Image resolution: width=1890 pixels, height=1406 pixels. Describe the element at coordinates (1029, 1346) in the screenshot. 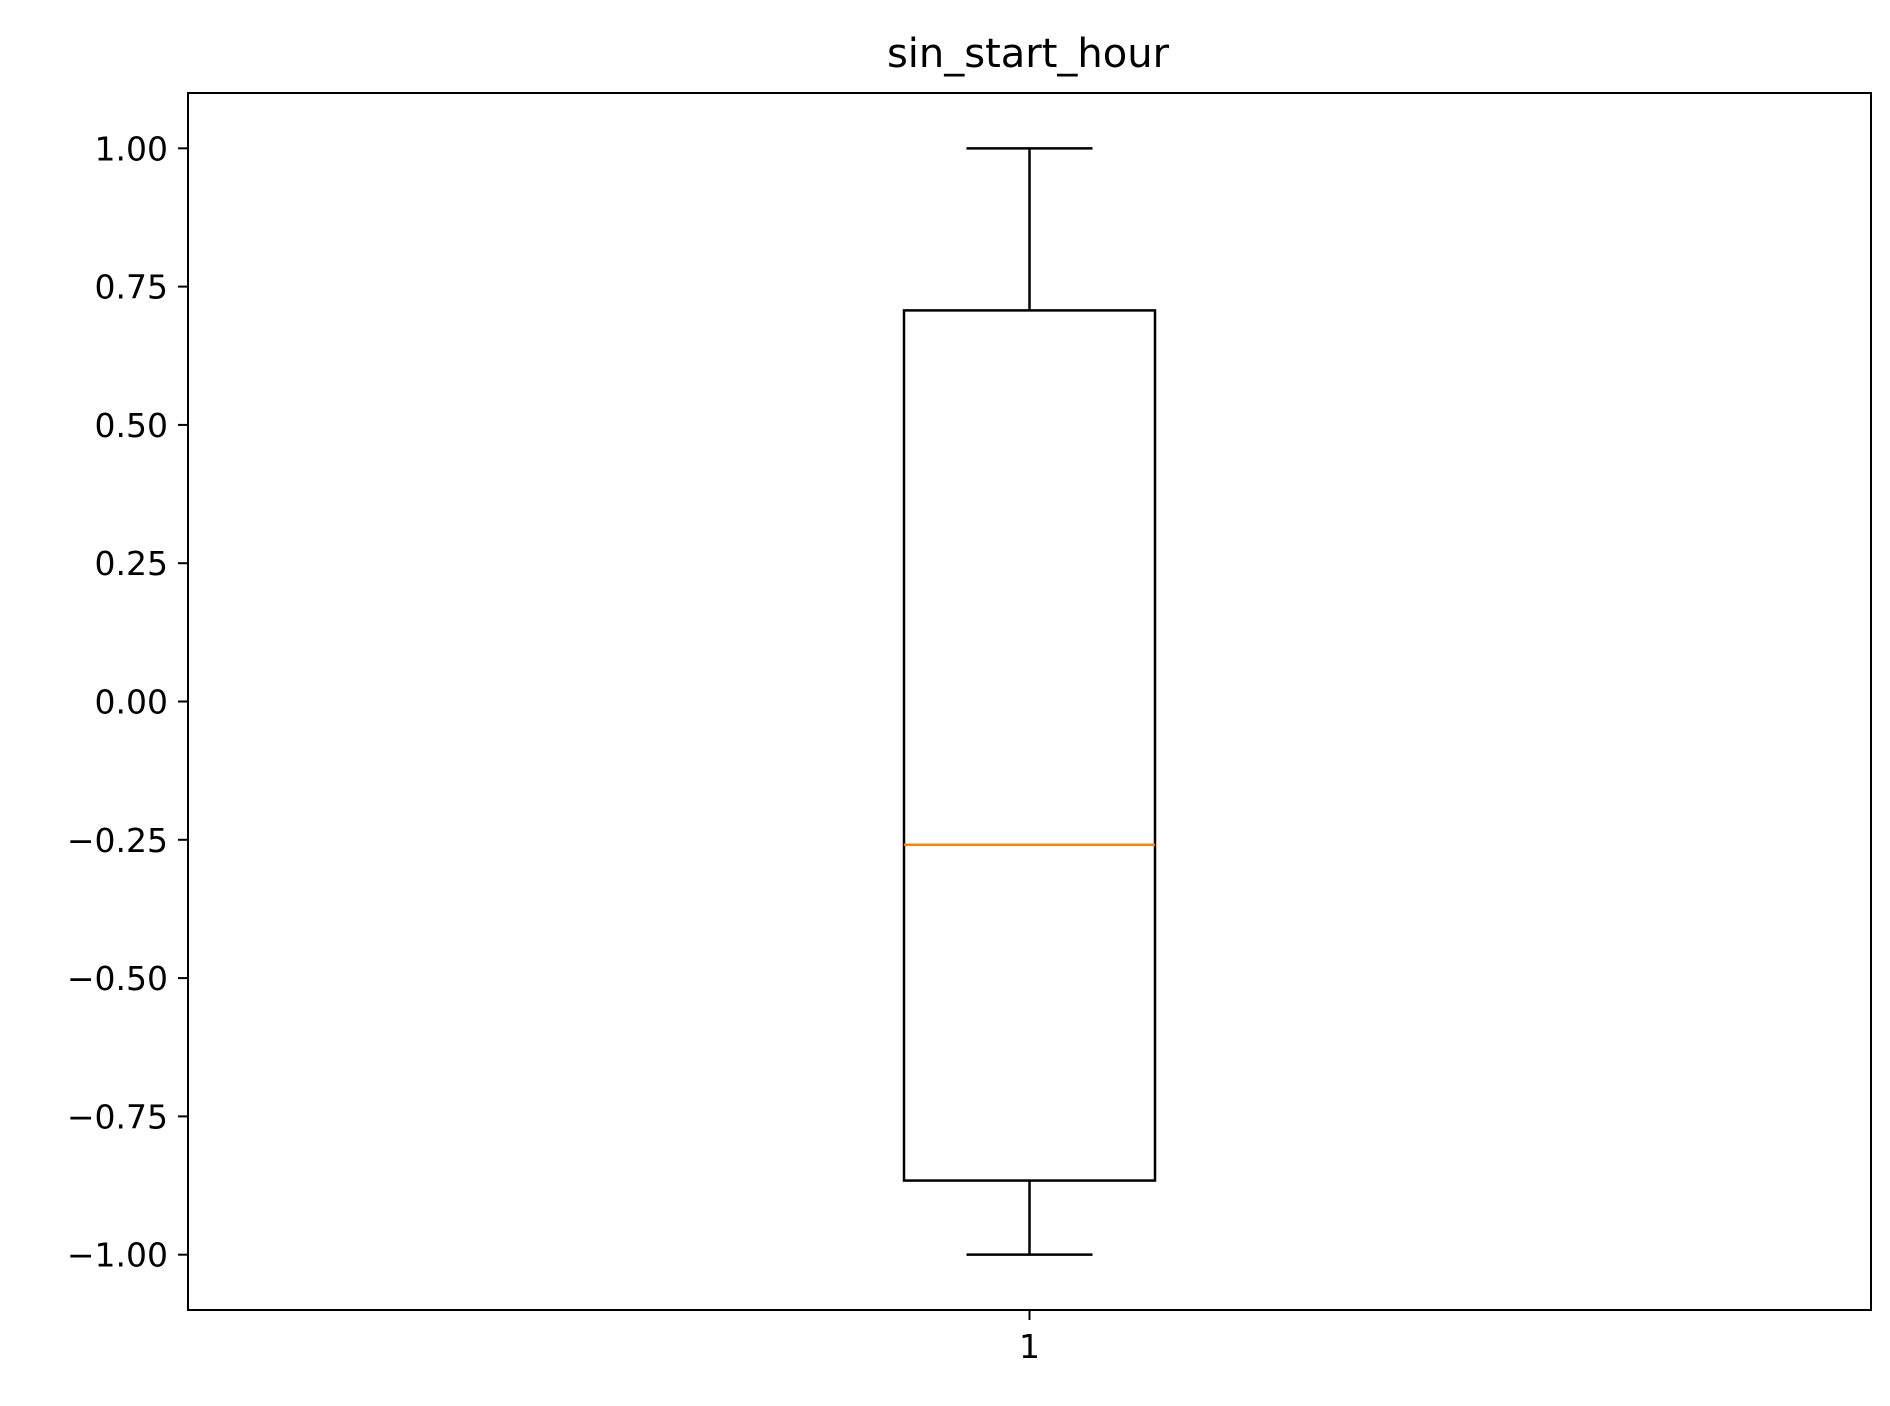

I see `x-tick-label: 1` at that location.